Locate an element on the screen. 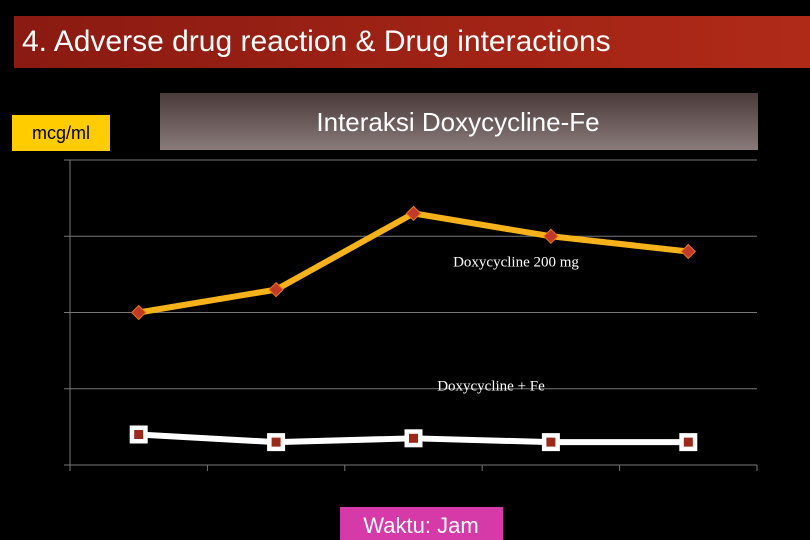 The height and width of the screenshot is (540, 810). chart-title: Interaksi Doxycycline-Fe is located at coordinates (457, 122).